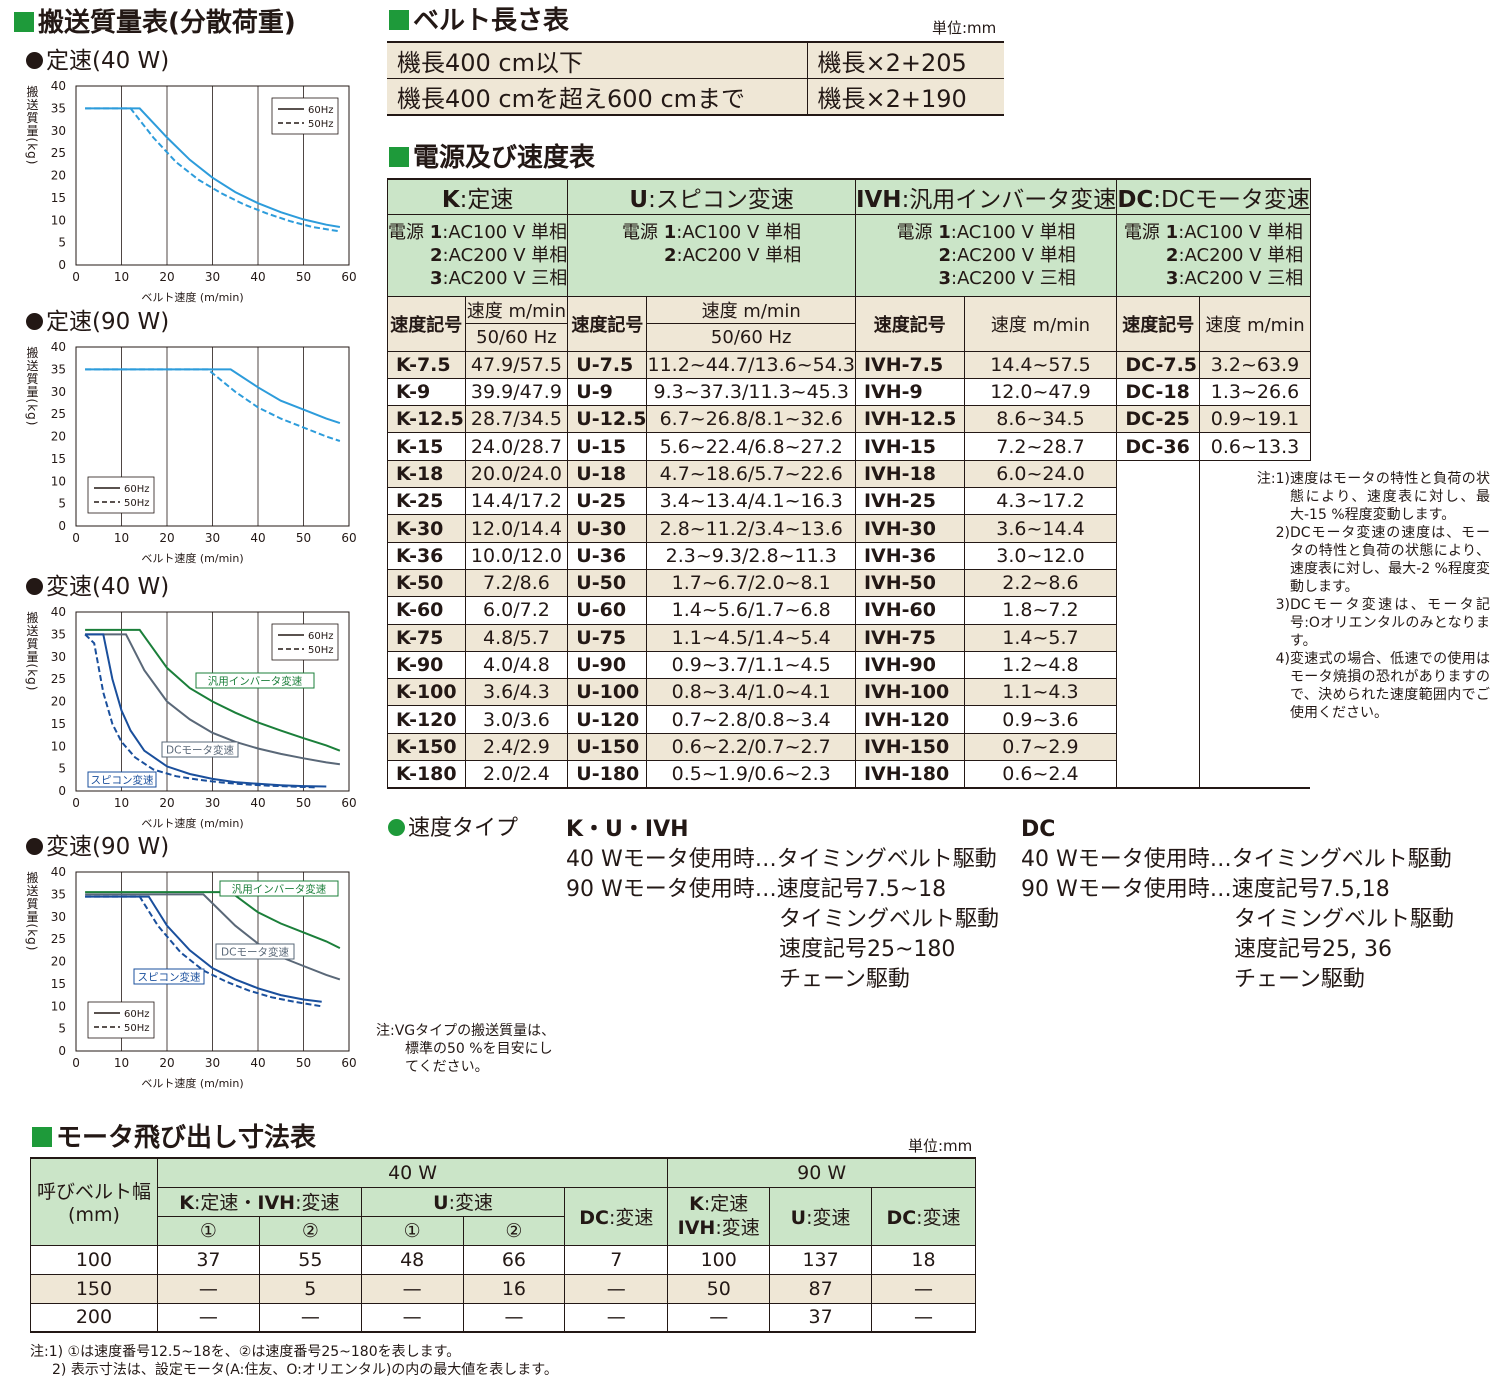 This screenshot has height=1392, width=1500. Describe the element at coordinates (348, 1063) in the screenshot. I see `x-tick-label: 60` at that location.